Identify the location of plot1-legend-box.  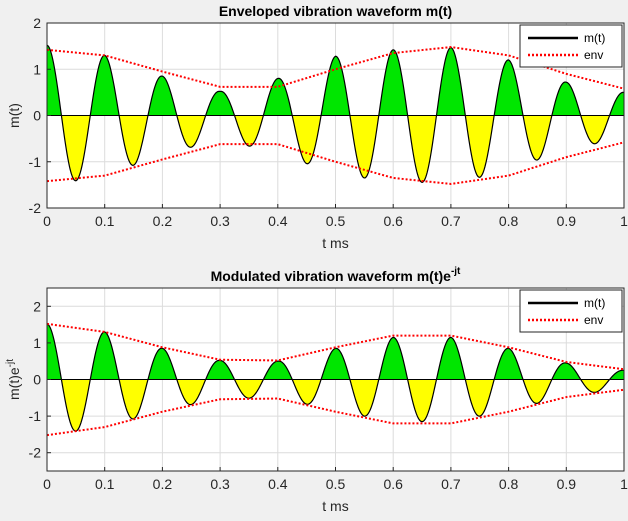
(571, 46).